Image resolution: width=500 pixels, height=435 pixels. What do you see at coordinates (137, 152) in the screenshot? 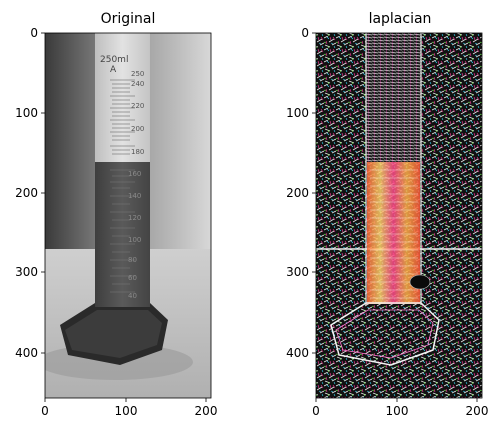
I see `svg-text: 180` at bounding box center [137, 152].